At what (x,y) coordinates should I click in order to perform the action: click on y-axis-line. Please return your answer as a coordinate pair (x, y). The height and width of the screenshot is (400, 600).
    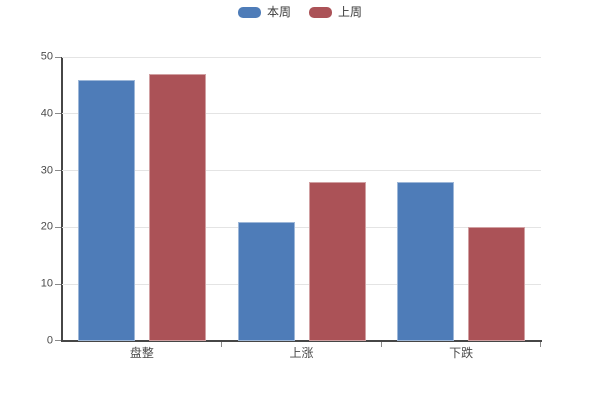
    Looking at the image, I should click on (62, 199).